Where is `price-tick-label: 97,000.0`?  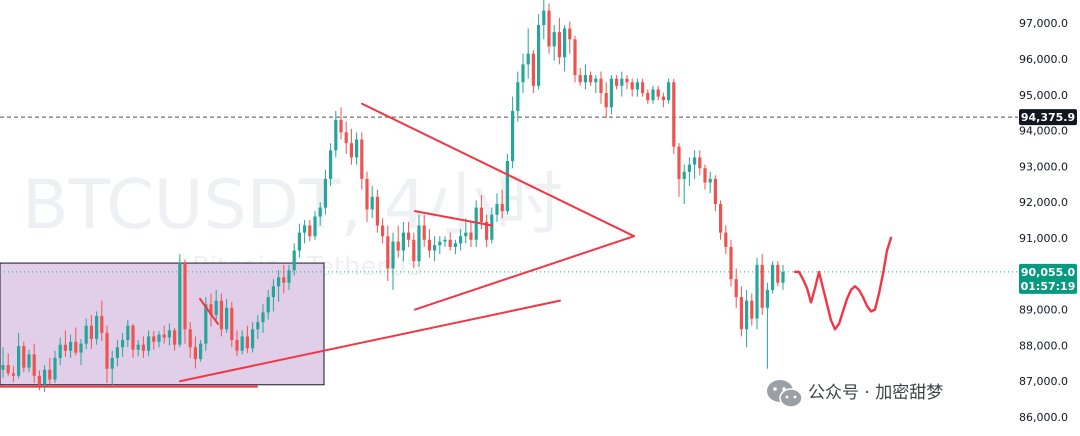
price-tick-label: 97,000.0 is located at coordinates (1043, 23).